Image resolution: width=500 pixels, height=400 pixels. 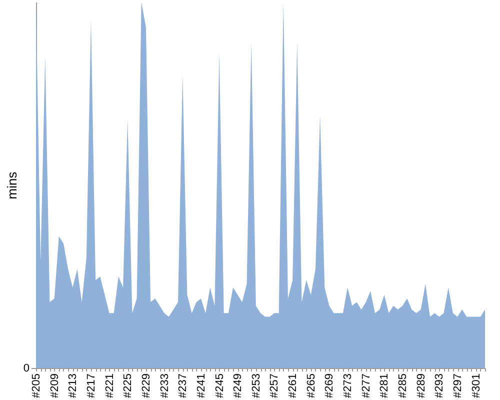 What do you see at coordinates (256, 386) in the screenshot?
I see `x-tick-label: #253` at bounding box center [256, 386].